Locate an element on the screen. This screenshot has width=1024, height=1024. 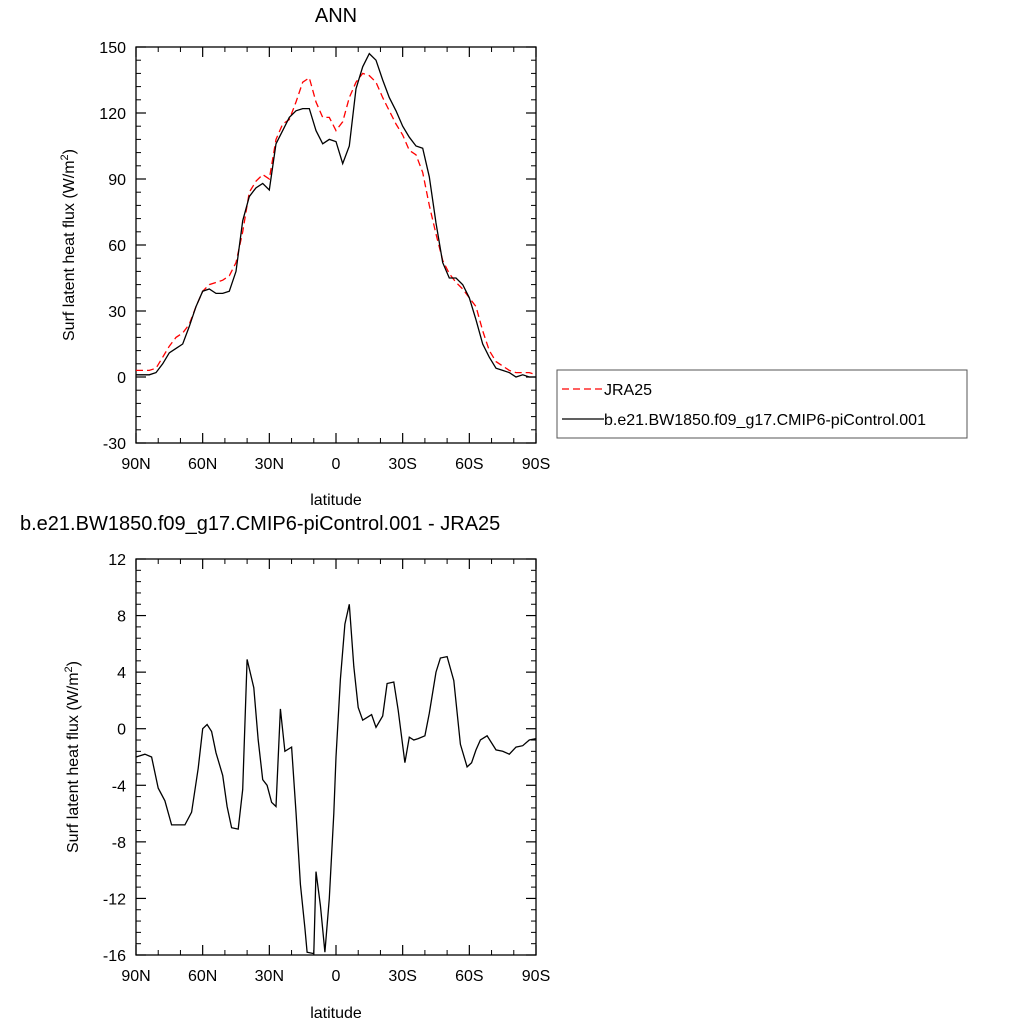
top-x-tick-label: 0 is located at coordinates (336, 464).